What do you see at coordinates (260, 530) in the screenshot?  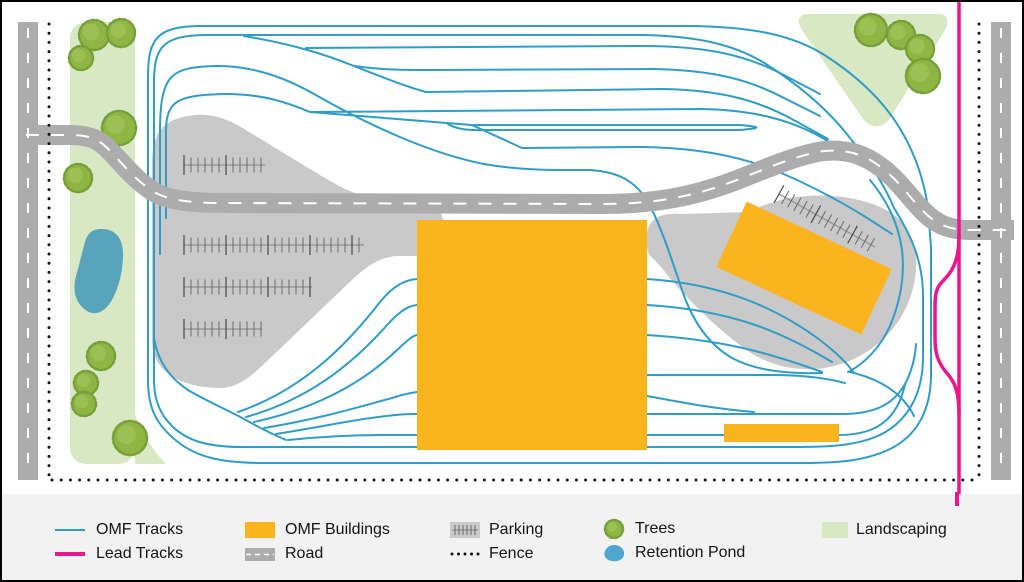 I see `omf-buildings-swatch-icon` at bounding box center [260, 530].